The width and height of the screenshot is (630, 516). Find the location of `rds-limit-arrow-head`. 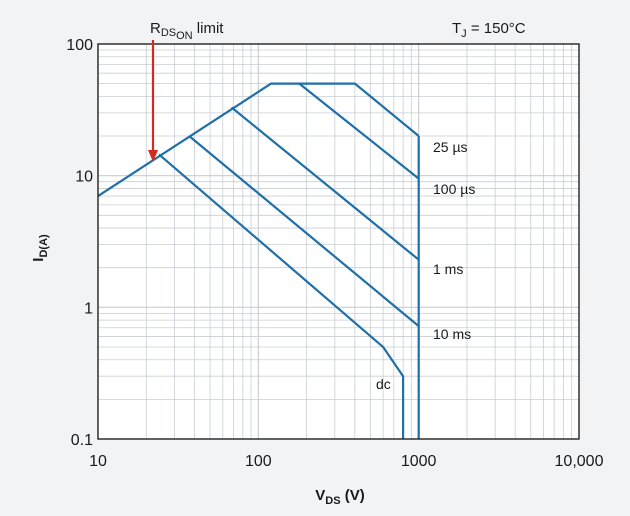

rds-limit-arrow-head is located at coordinates (153, 156).